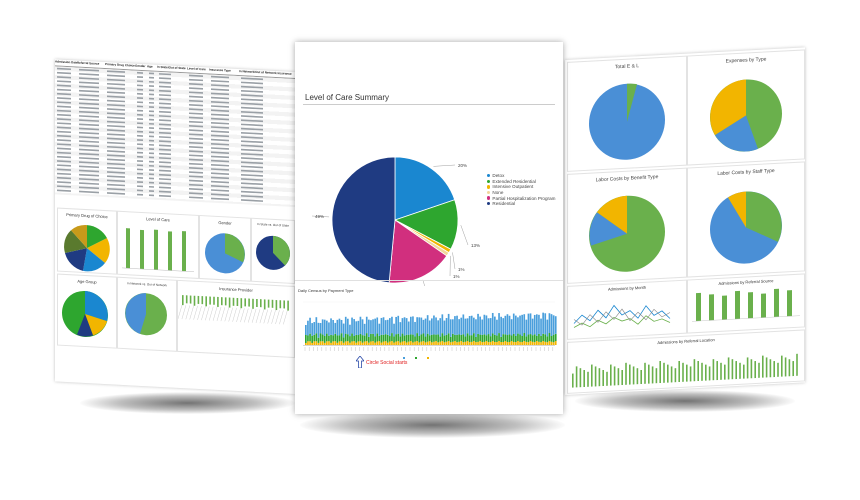  What do you see at coordinates (363, 220) in the screenshot?
I see `pie-slice-residential` at bounding box center [363, 220].